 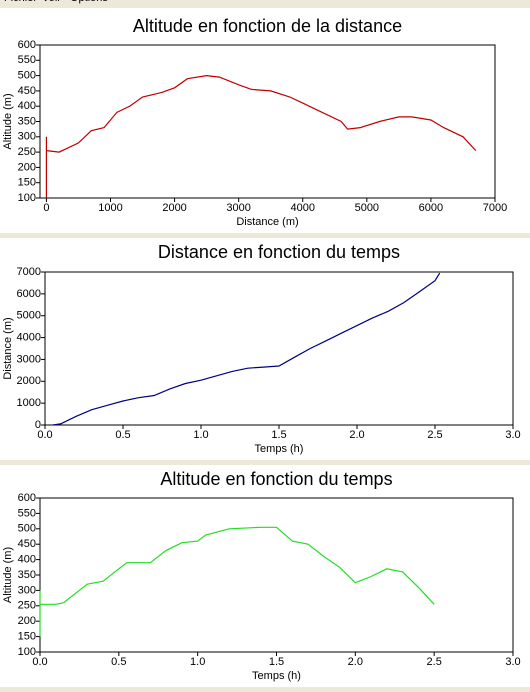 What do you see at coordinates (46, 208) in the screenshot?
I see `x-tick-label: 0` at bounding box center [46, 208].